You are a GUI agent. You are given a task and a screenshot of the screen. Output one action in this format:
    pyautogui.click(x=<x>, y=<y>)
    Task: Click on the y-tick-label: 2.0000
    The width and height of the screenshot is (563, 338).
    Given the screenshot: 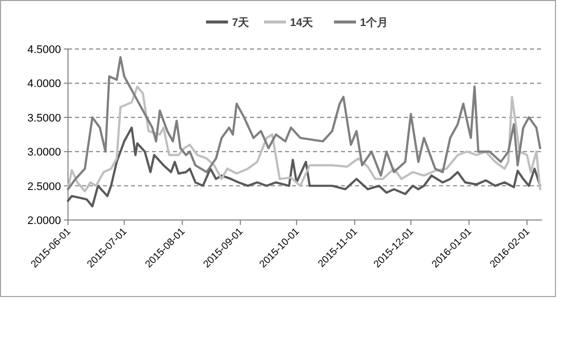 What is the action you would take?
    pyautogui.click(x=44, y=221)
    